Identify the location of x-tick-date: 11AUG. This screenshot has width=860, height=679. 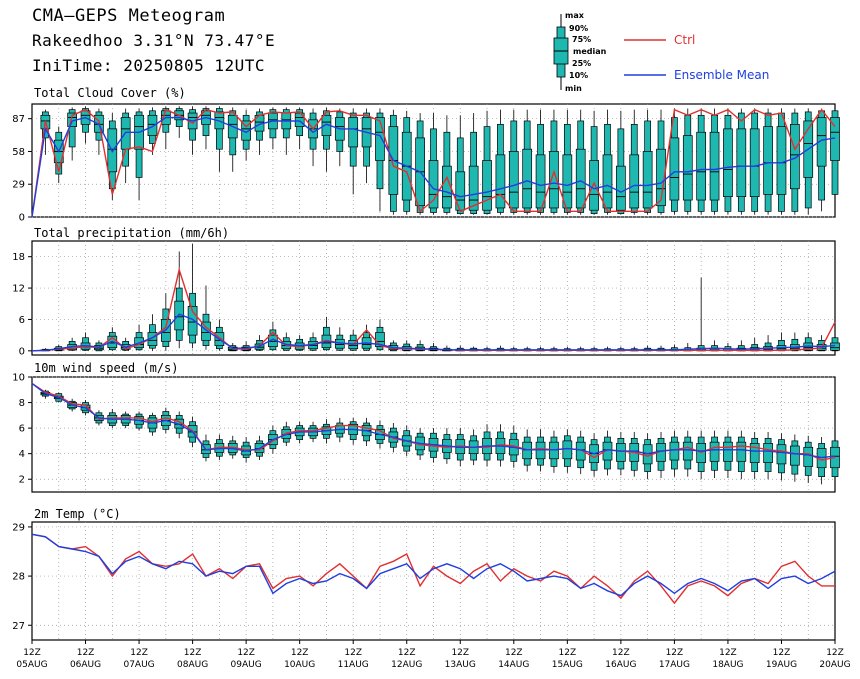
(353, 665).